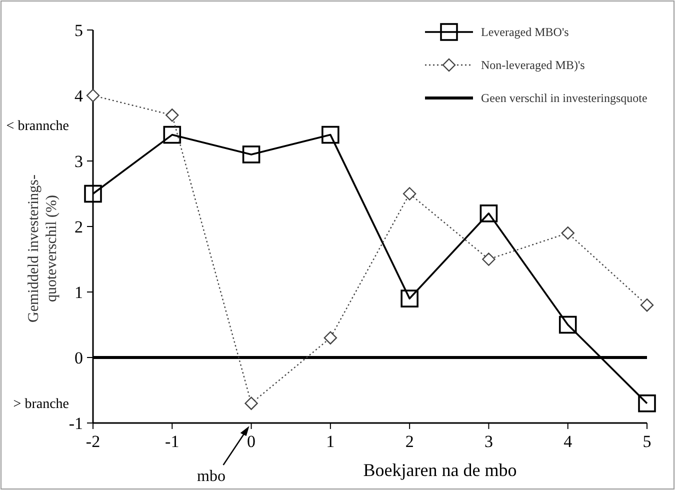 This screenshot has height=490, width=675. I want to click on x-tick-label: 1, so click(330, 441).